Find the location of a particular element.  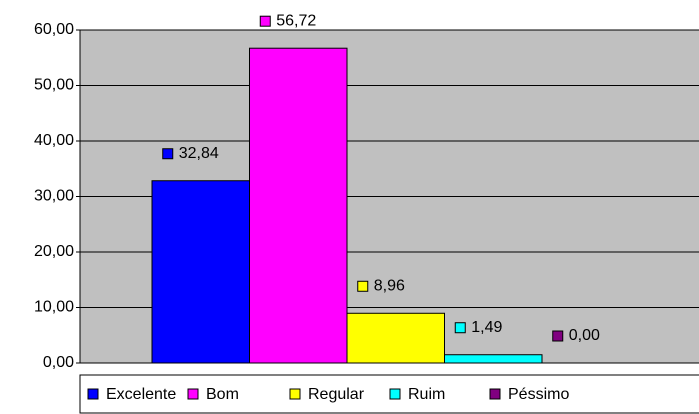

data-label: 8,96 is located at coordinates (389, 285).